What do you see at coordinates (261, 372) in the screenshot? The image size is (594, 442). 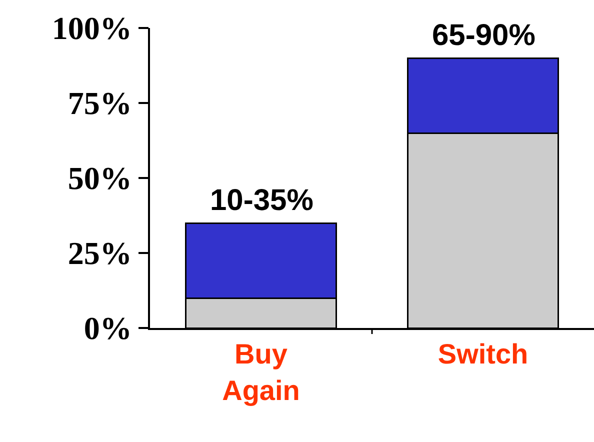 I see `x-tick-label: Buy Again` at bounding box center [261, 372].